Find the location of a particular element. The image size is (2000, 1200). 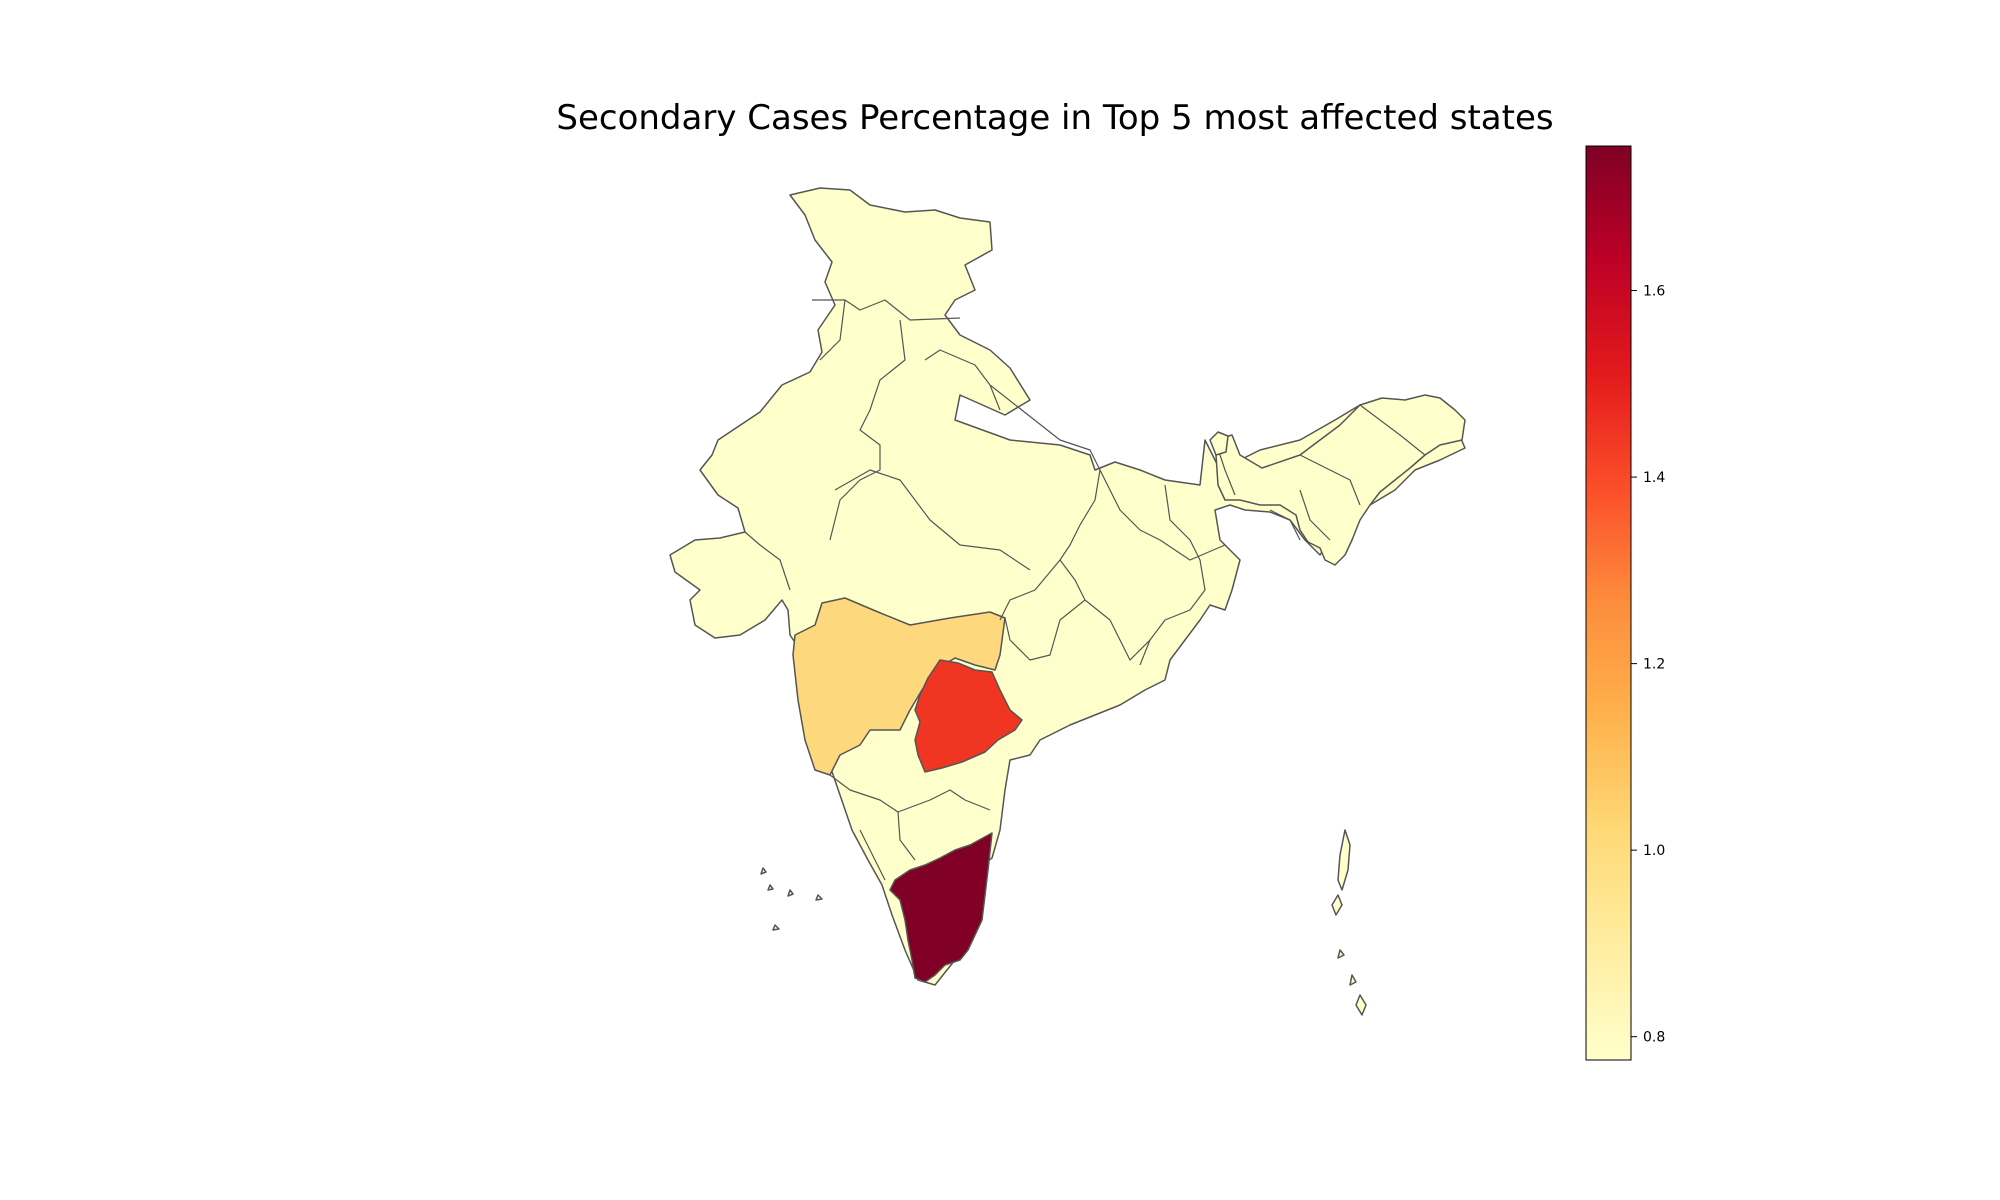

state-tamil-nadu is located at coordinates (941, 907).